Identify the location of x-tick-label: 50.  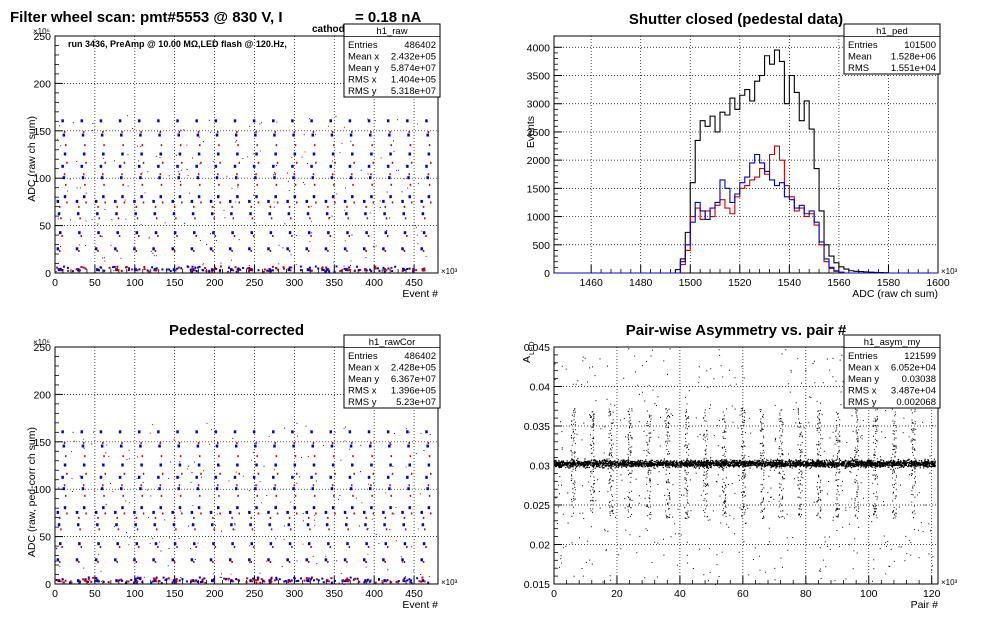
(95, 283).